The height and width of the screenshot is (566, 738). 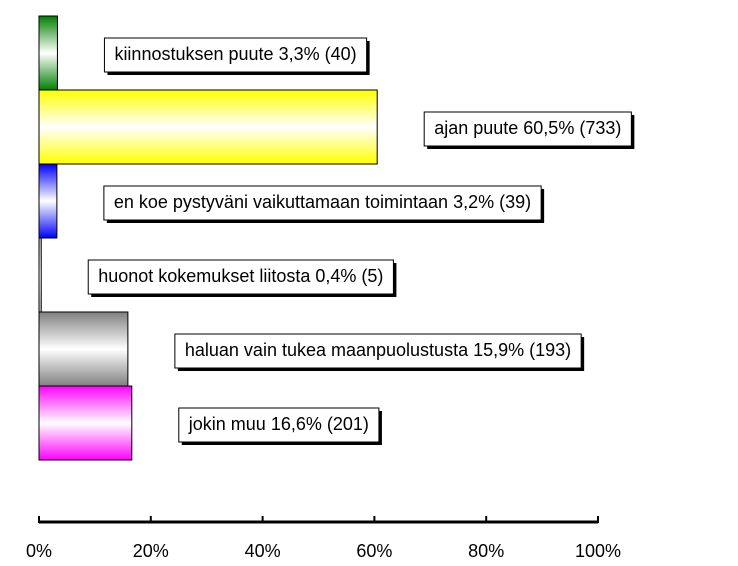 What do you see at coordinates (572, 128) in the screenshot?
I see `value-label: 60,5% (733)` at bounding box center [572, 128].